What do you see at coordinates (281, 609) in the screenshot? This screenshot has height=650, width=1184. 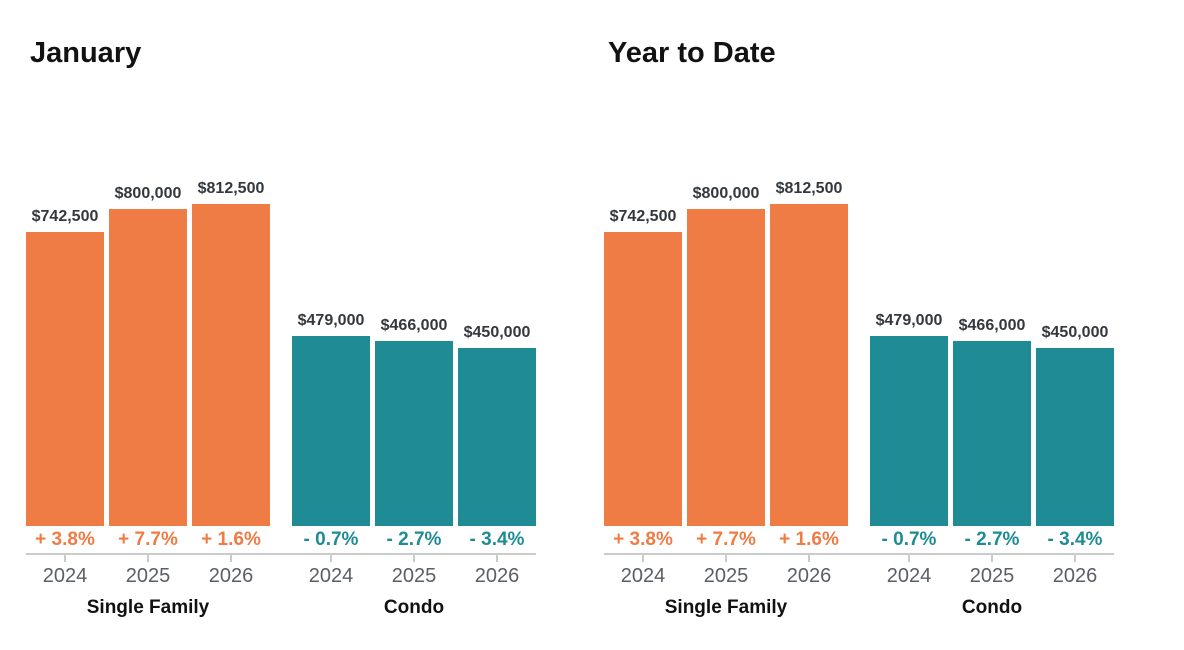 I see `group-label-row: Single Family Condo` at bounding box center [281, 609].